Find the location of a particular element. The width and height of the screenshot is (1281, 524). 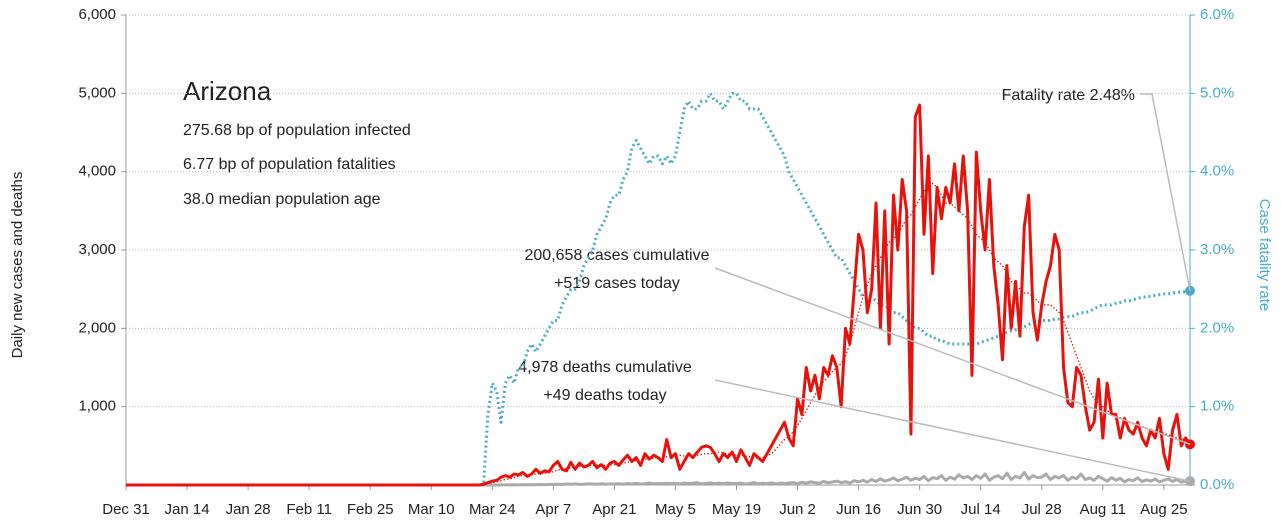

y2-tick-label: 6.0% is located at coordinates (1217, 14).